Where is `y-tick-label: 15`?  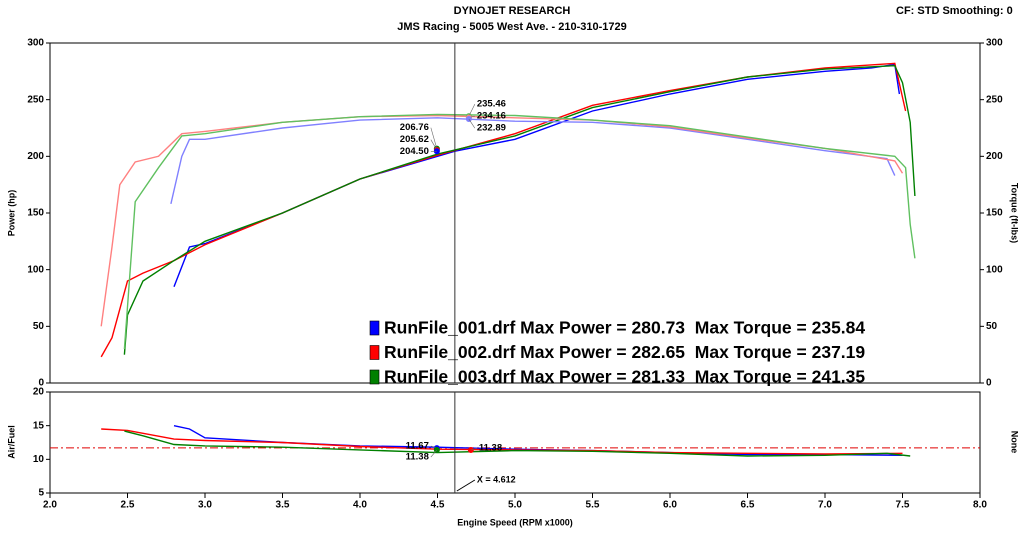
y-tick-label: 15 is located at coordinates (39, 425).